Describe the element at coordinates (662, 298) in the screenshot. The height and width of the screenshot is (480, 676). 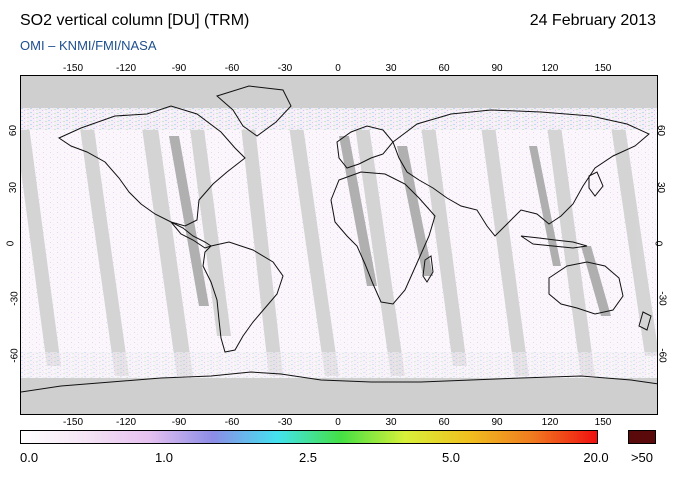
I see `lat-tick-right: -30` at that location.